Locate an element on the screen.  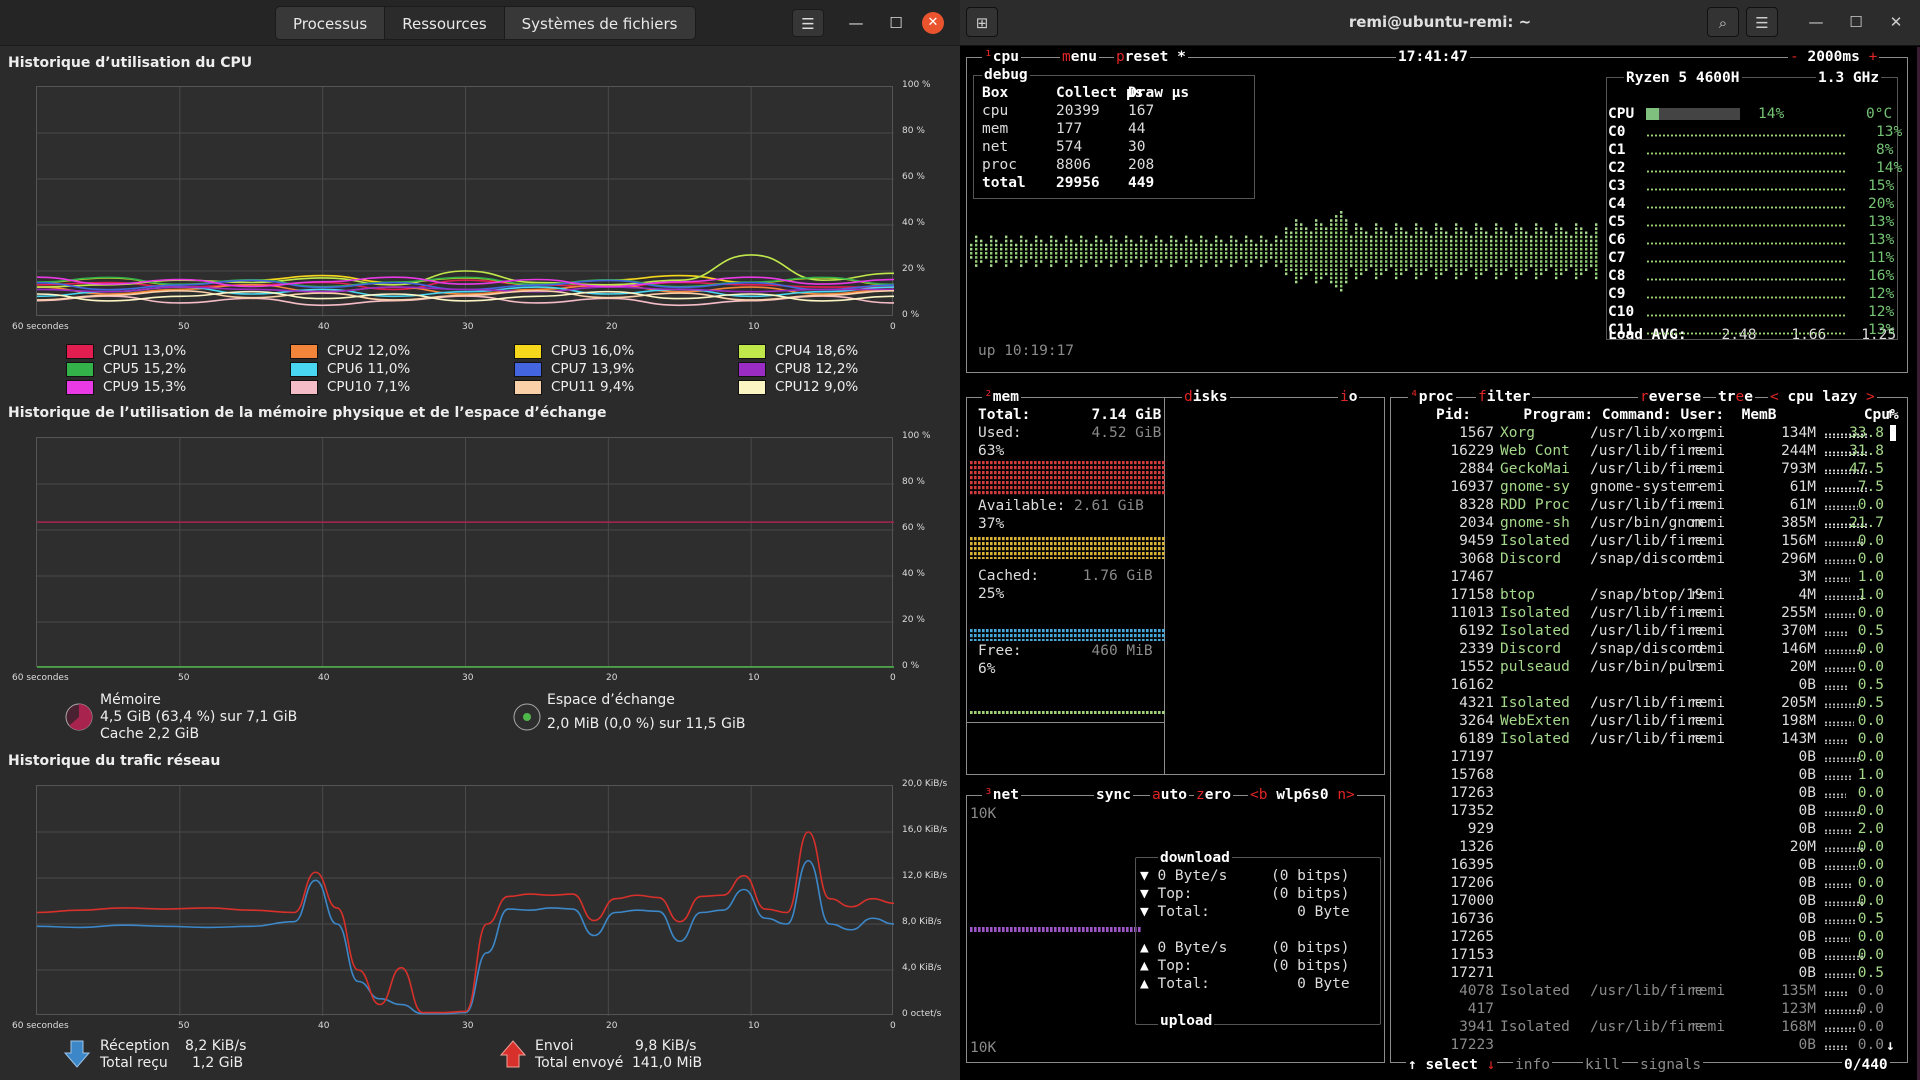
proc-row: 16229 Web Cont/usr/lib/fire remi 244M 31.8 is located at coordinates (1641, 451).